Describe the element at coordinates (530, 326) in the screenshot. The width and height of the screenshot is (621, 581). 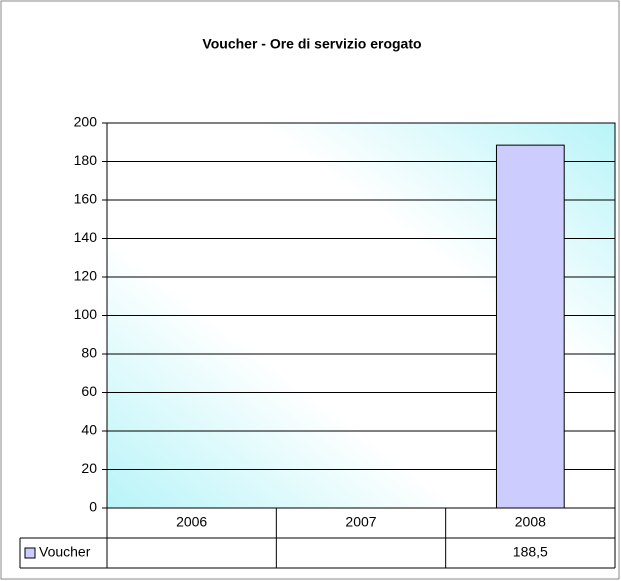
I see `bar` at that location.